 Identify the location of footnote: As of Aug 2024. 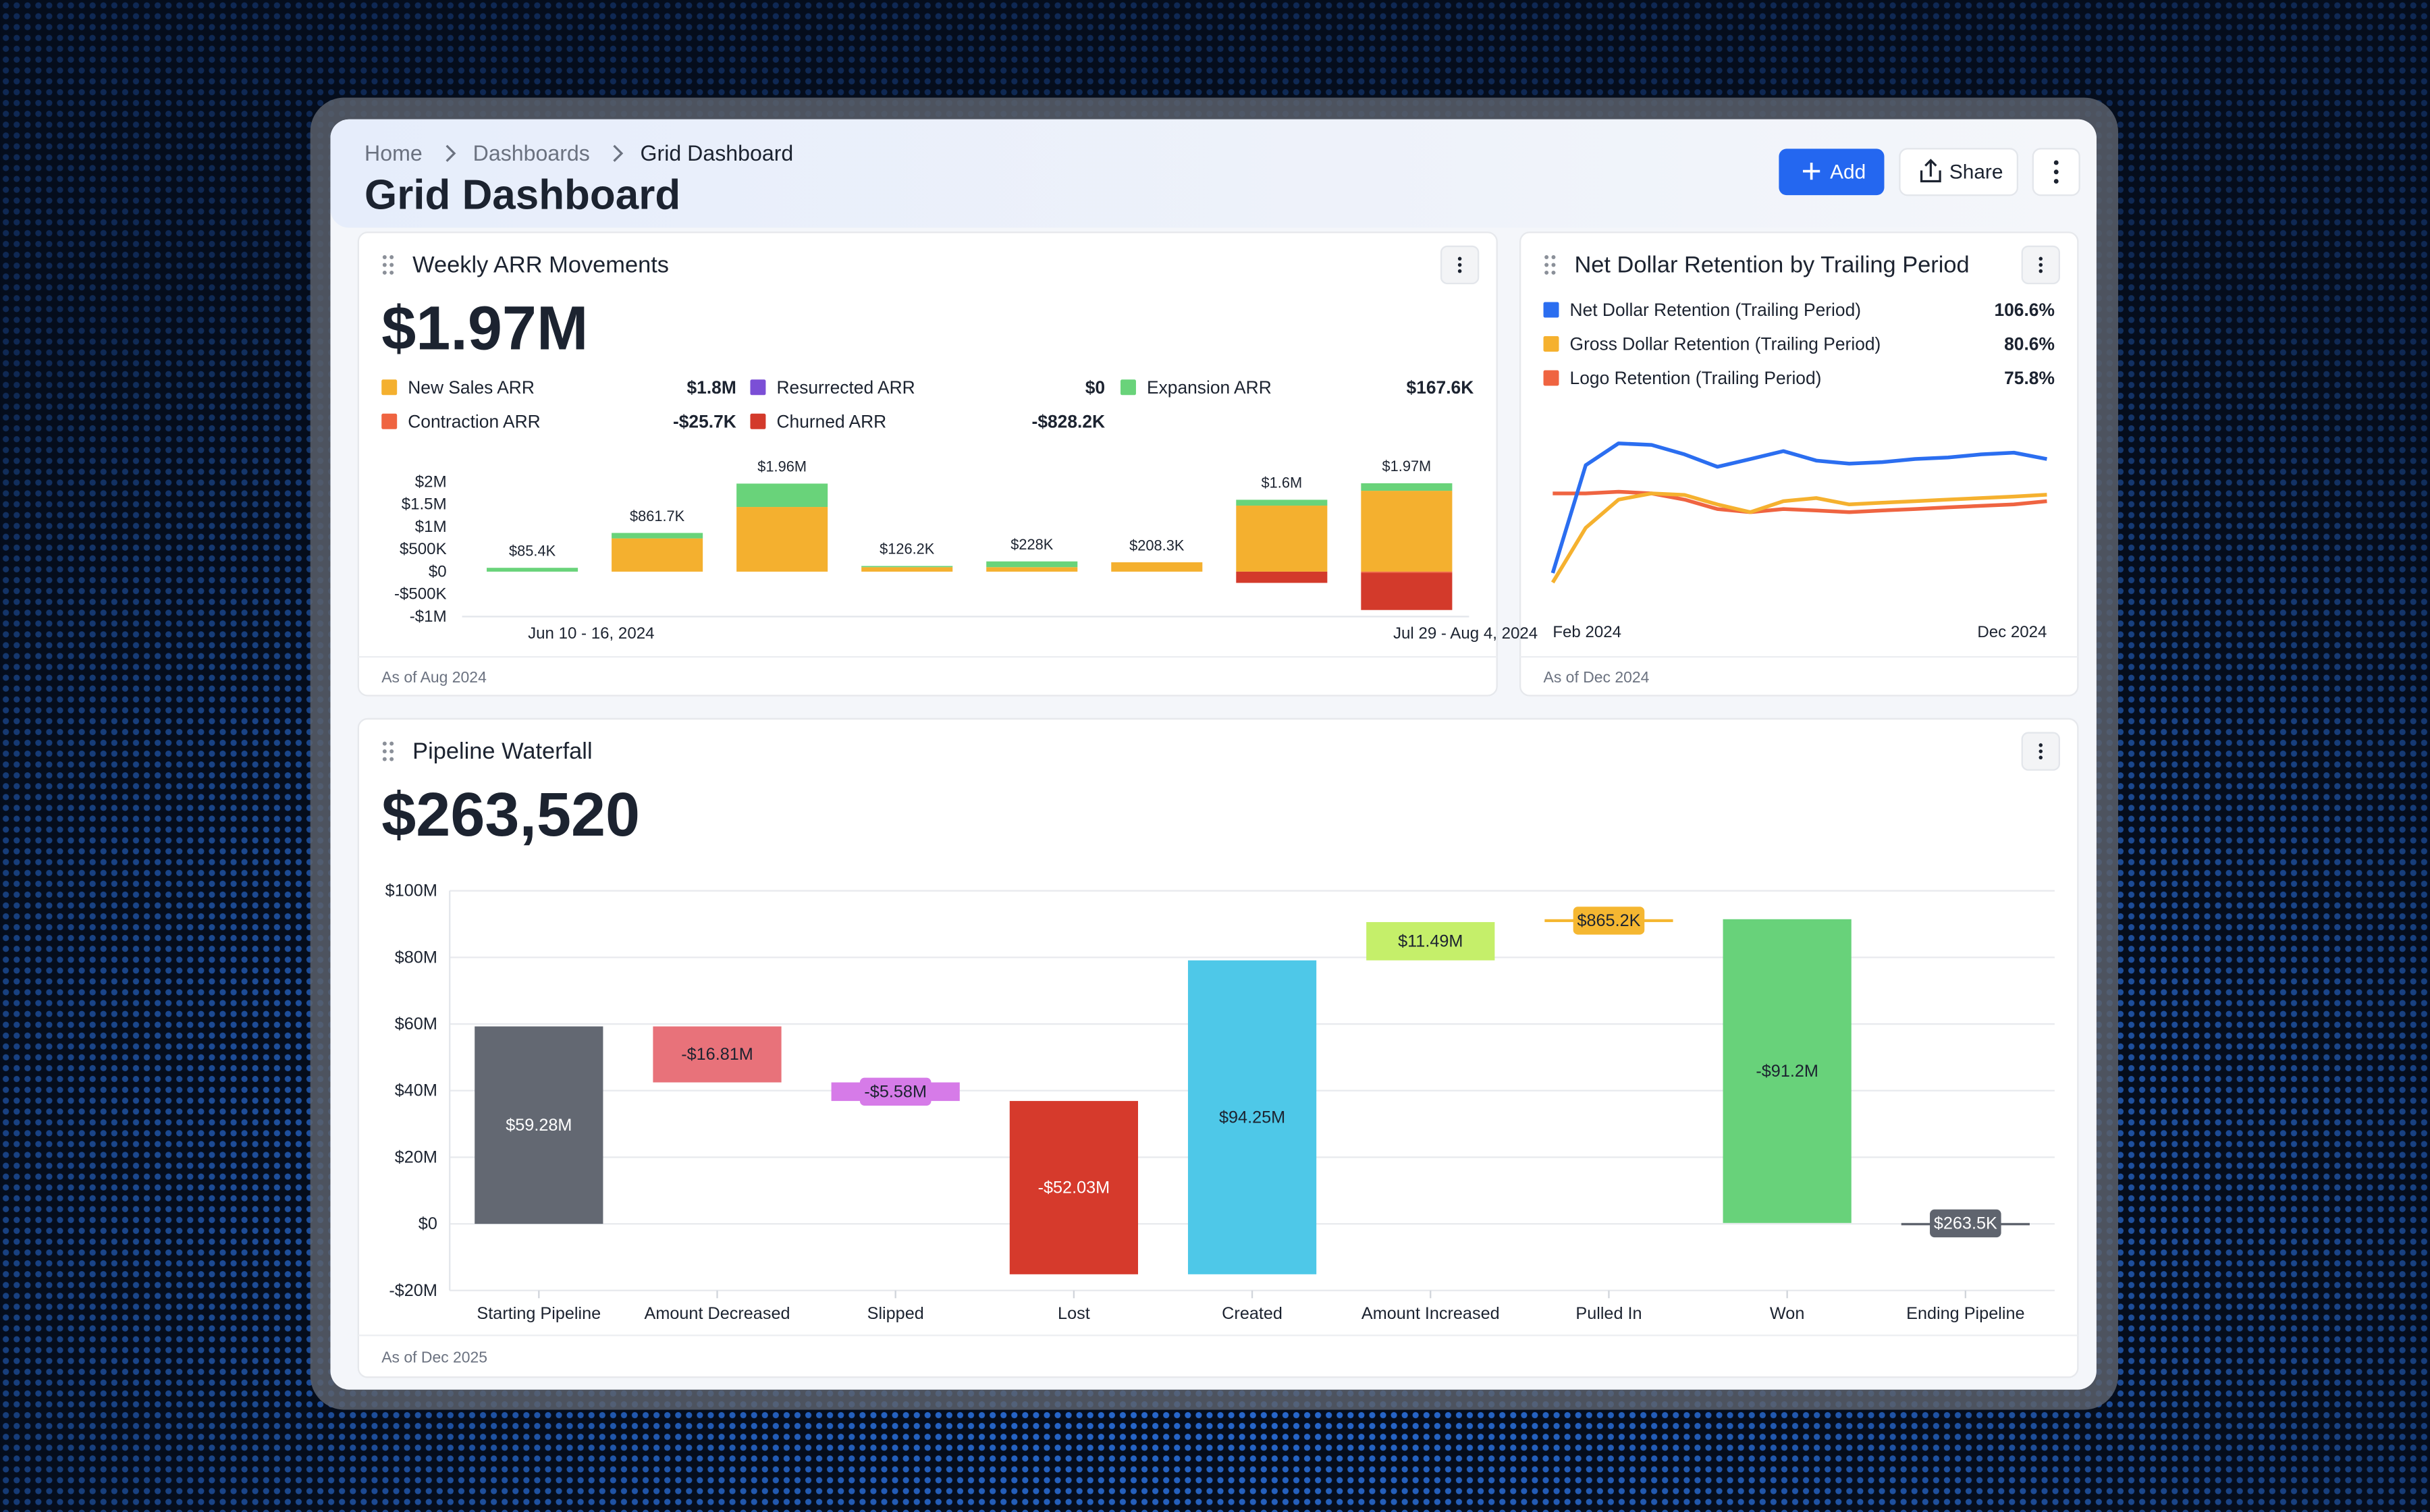
(434, 677).